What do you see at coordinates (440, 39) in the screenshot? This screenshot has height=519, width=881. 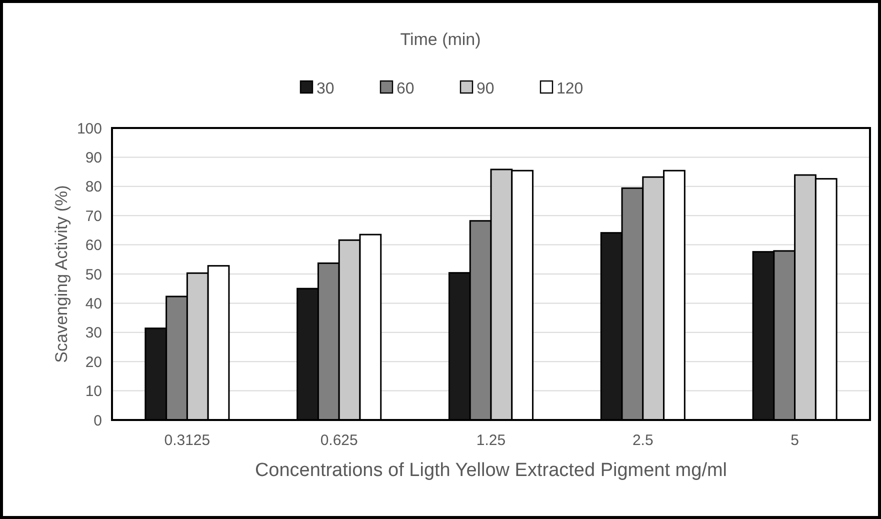 I see `legend-title: Time (min)` at bounding box center [440, 39].